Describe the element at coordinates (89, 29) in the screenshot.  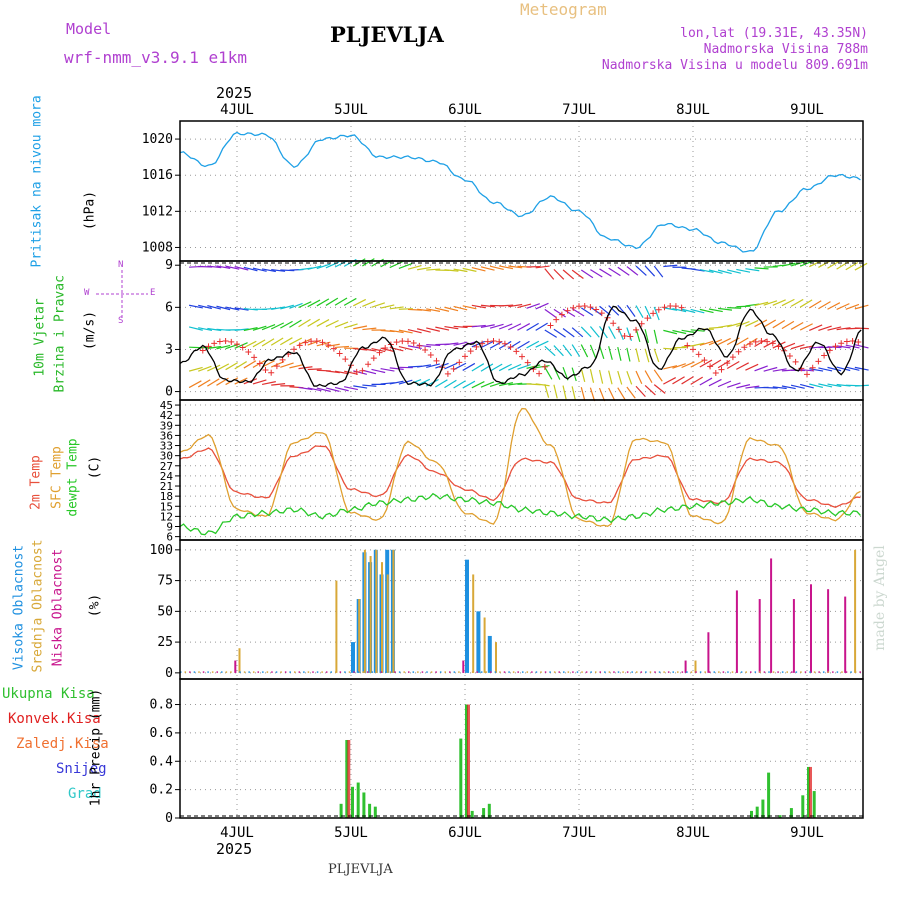
I see `model-label: Model` at that location.